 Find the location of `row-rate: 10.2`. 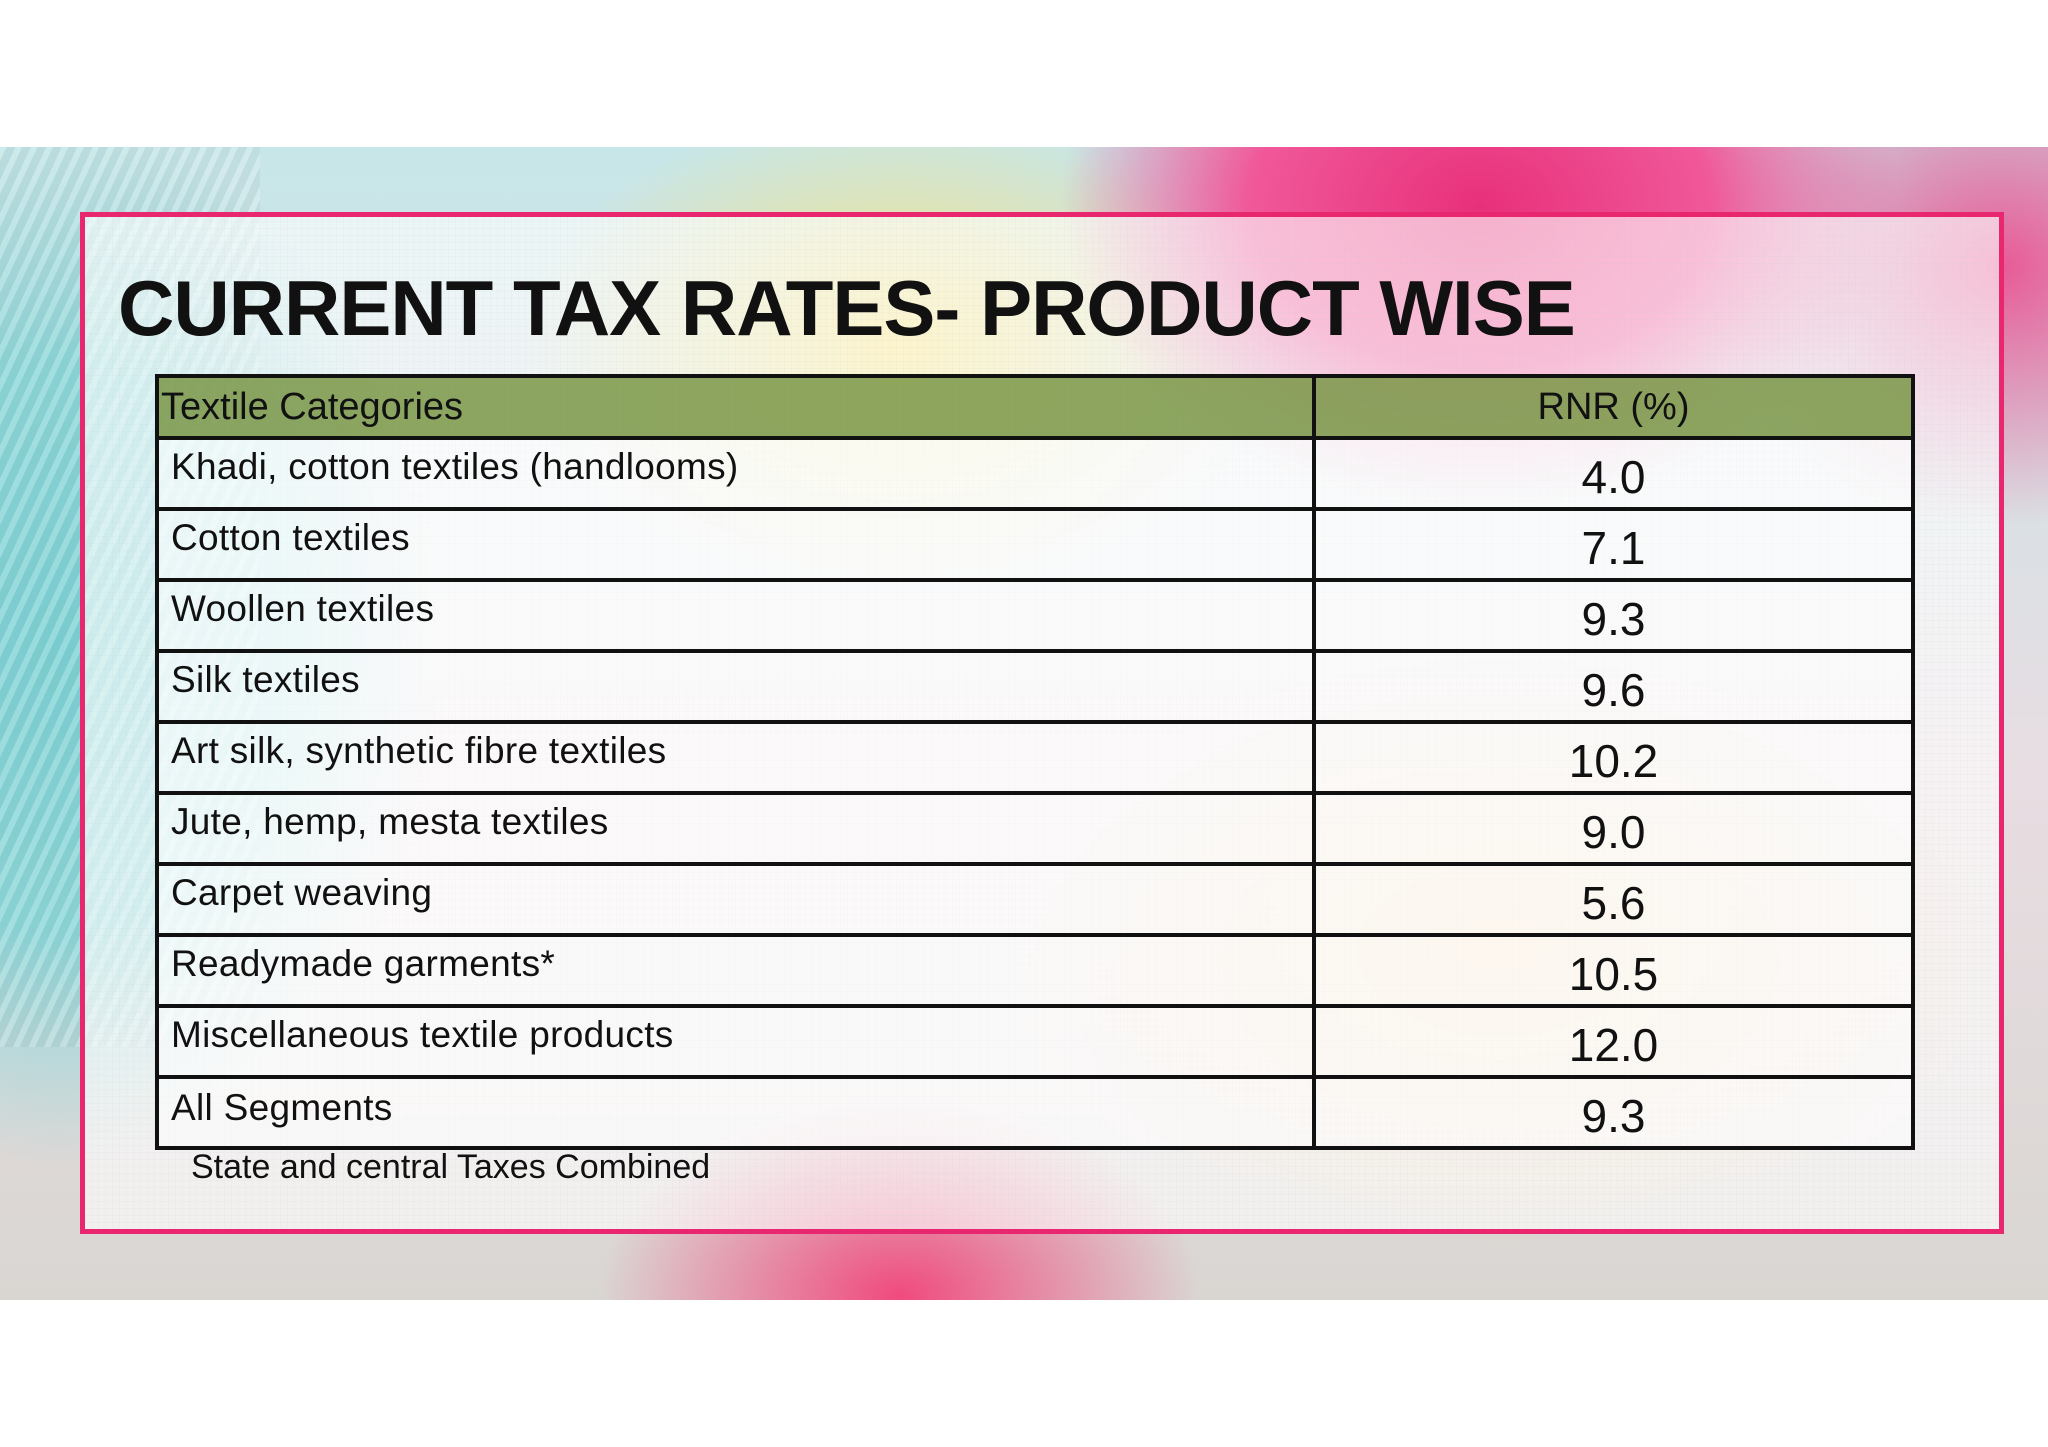

row-rate: 10.2 is located at coordinates (1613, 757).